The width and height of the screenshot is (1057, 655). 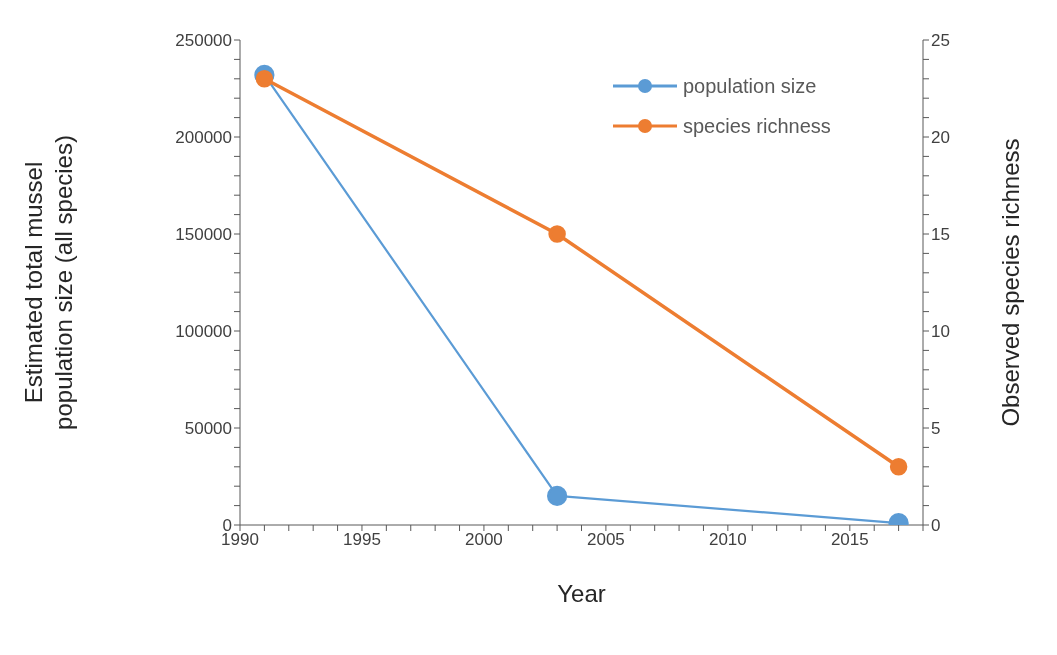 What do you see at coordinates (581, 594) in the screenshot?
I see `x-axis-title: Year` at bounding box center [581, 594].